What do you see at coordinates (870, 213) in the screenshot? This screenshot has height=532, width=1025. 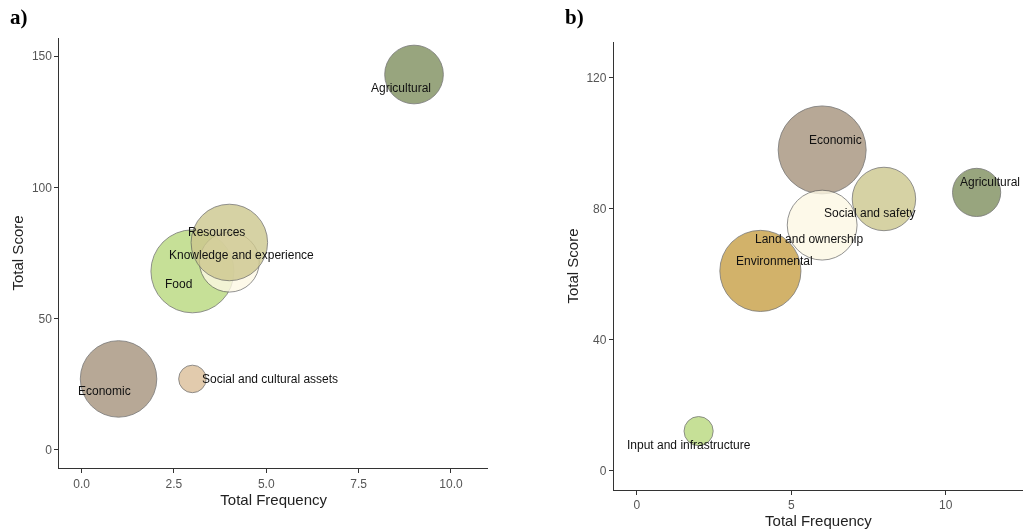 I see `series-label: Social and safety` at bounding box center [870, 213].